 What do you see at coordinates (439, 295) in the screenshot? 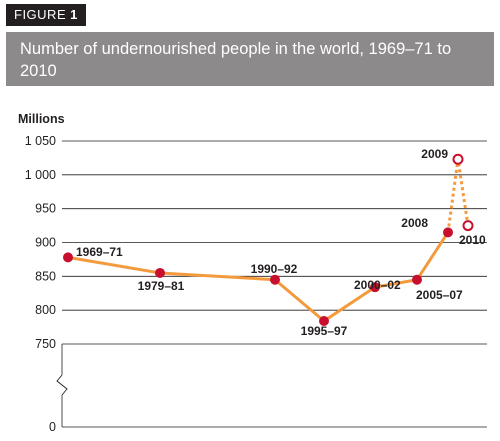
I see `point-label: 2005–07` at bounding box center [439, 295].